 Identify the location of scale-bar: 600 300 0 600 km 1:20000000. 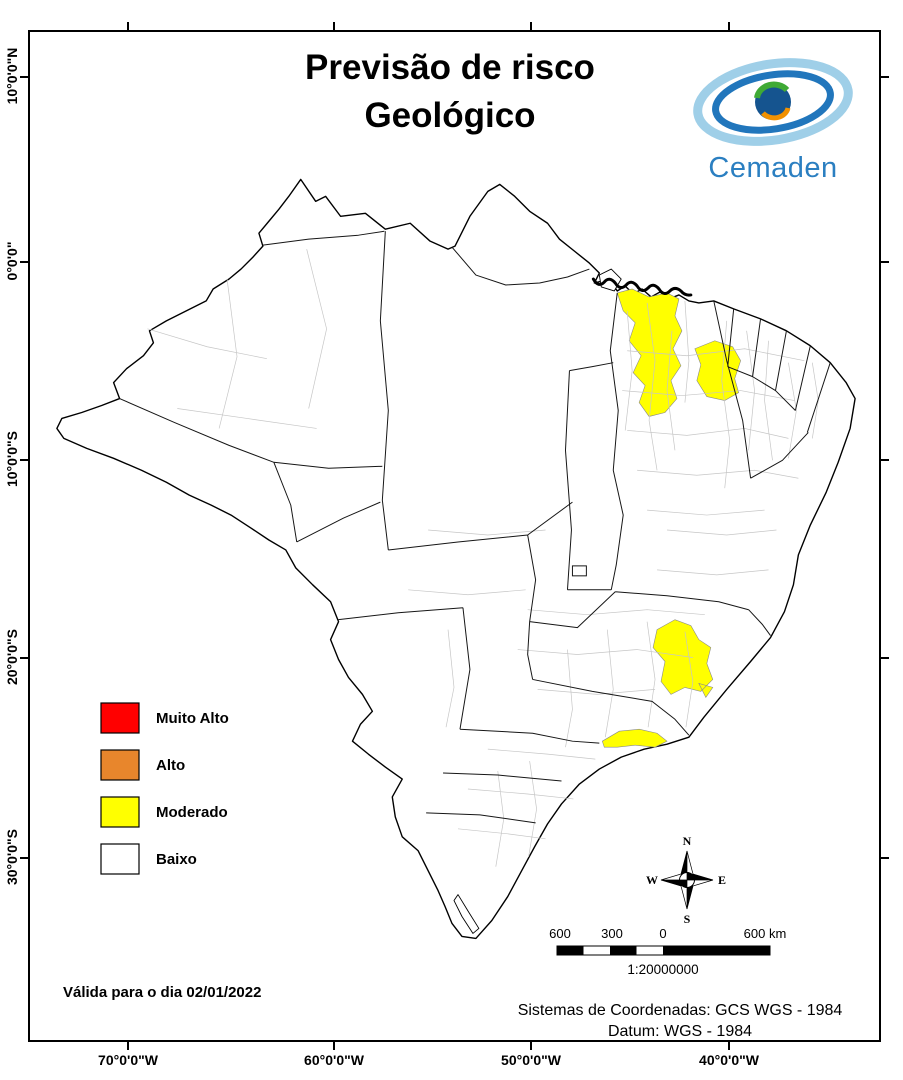
(670, 954).